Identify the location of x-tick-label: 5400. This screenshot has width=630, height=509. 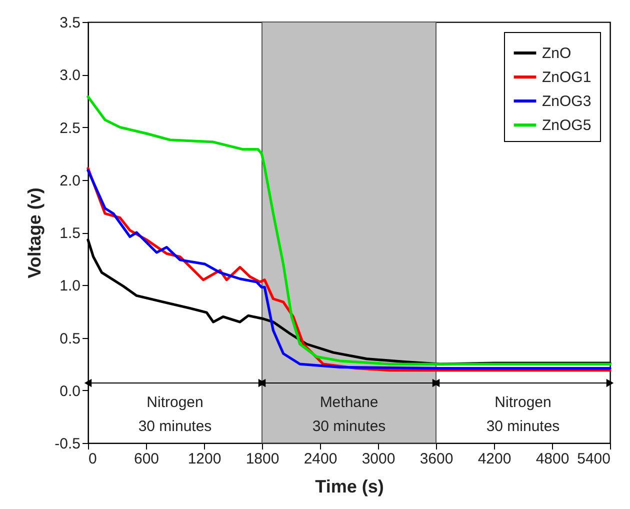
(593, 459).